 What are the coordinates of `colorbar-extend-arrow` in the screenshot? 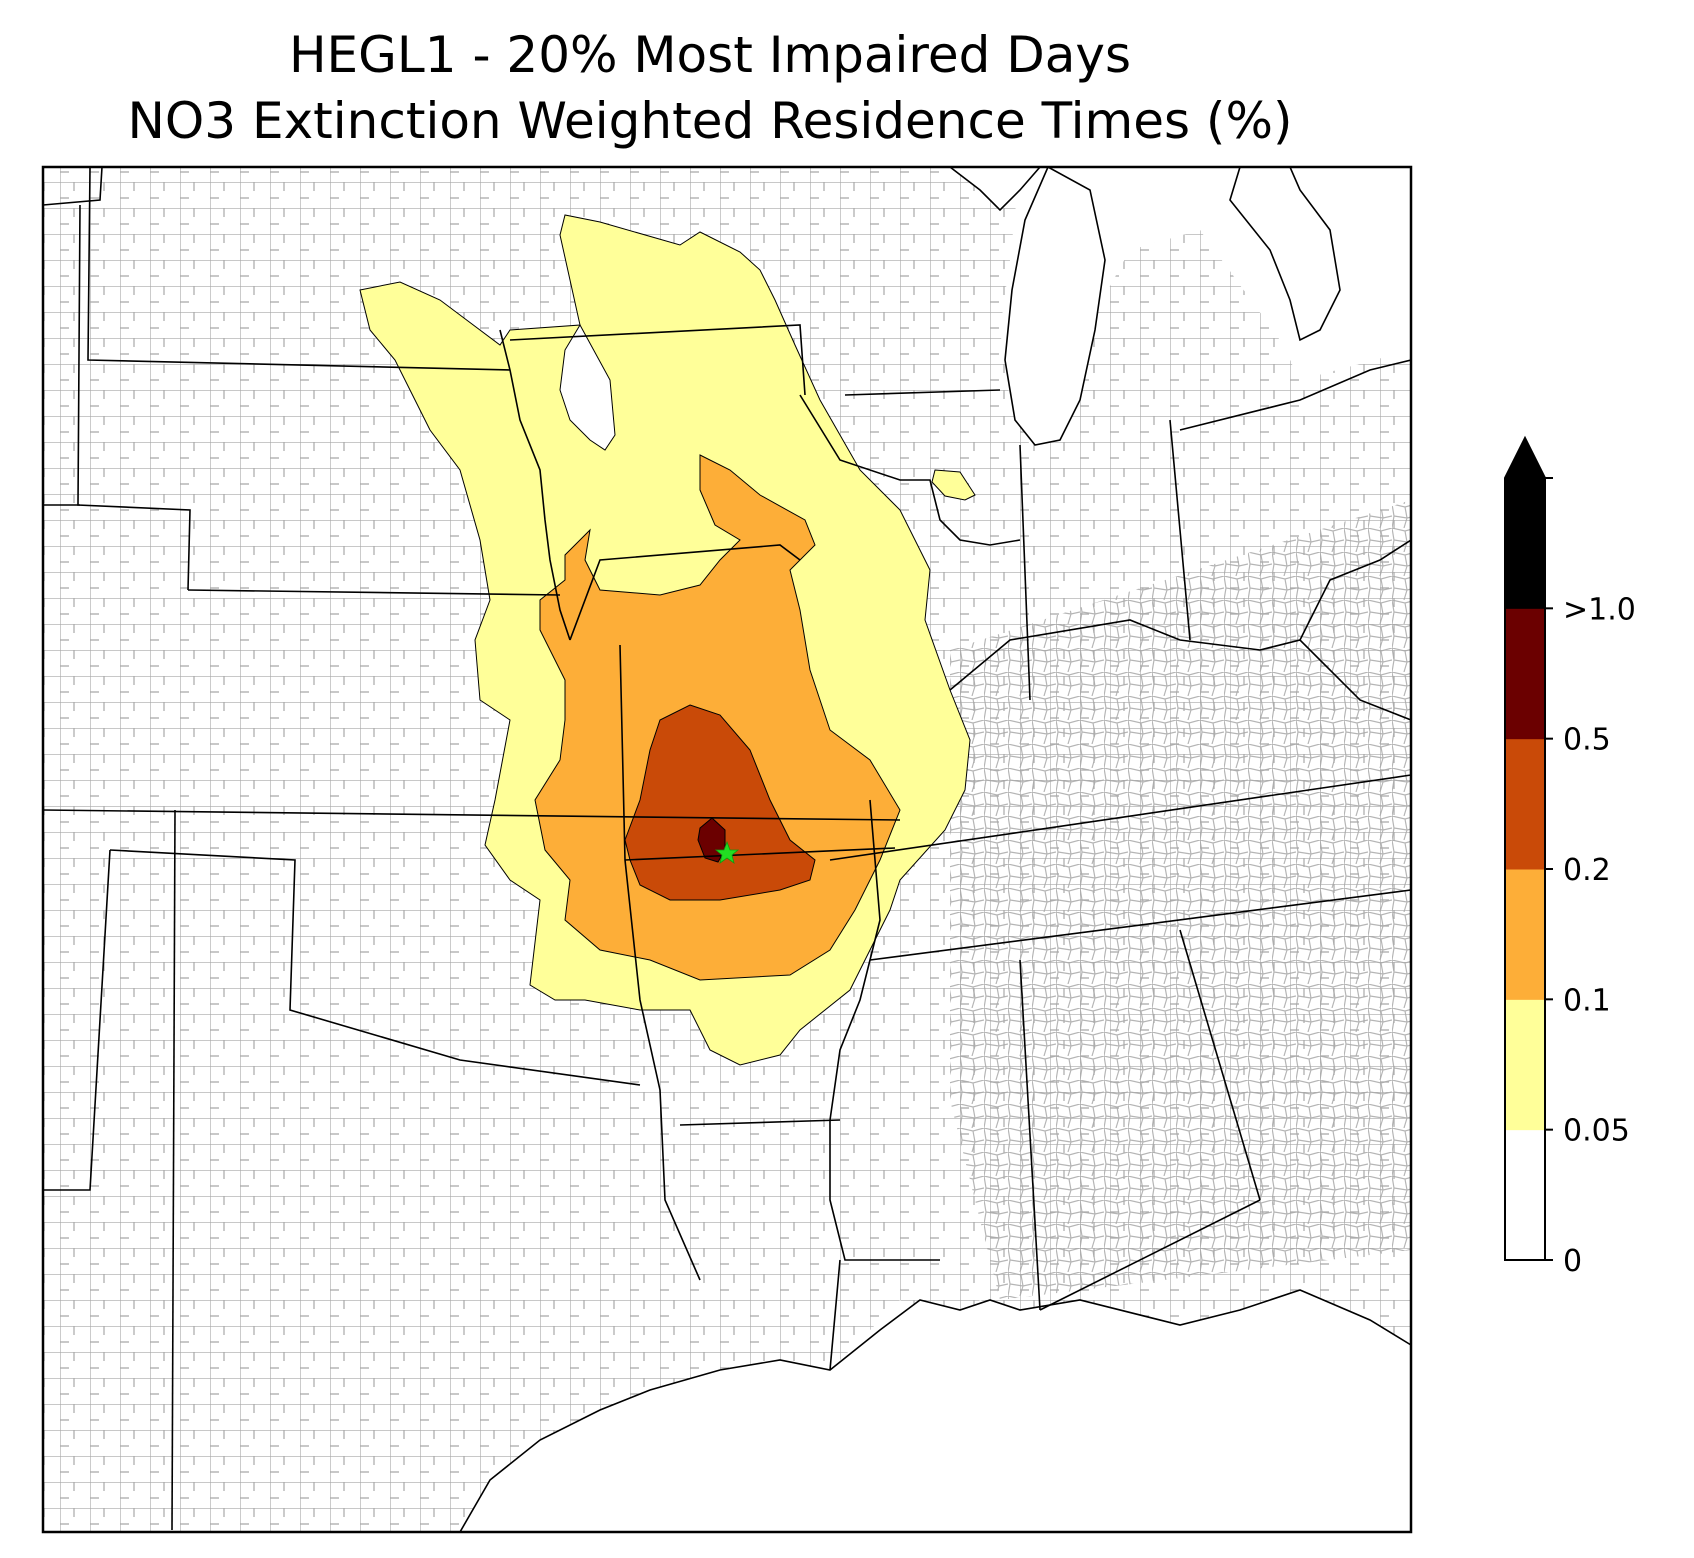 It's located at (1525, 458).